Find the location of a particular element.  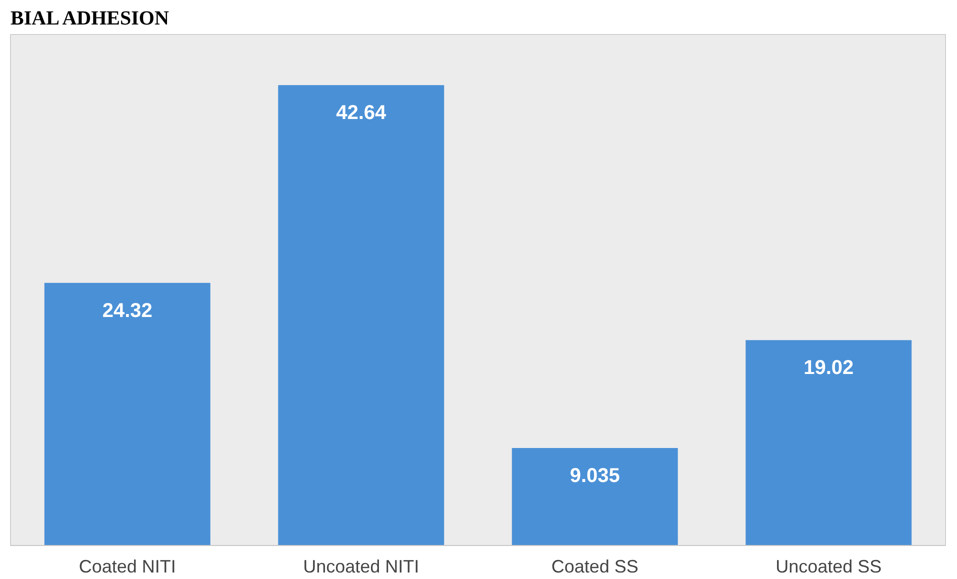

x-tick-label: Coated NITI is located at coordinates (127, 566).